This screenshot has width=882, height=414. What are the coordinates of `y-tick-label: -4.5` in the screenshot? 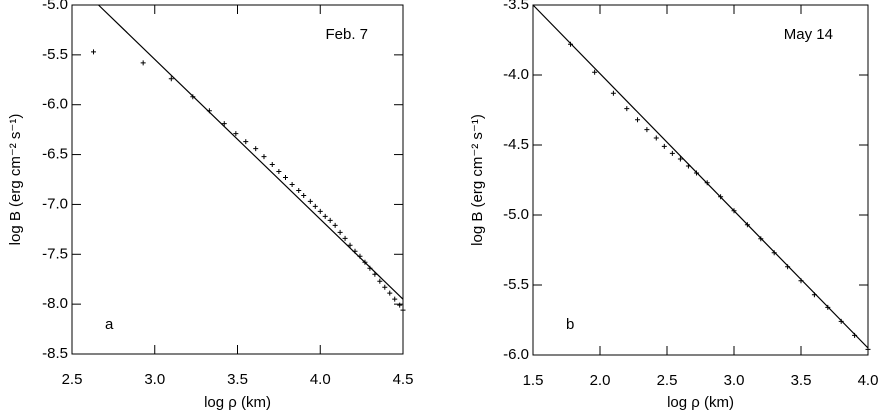 It's located at (516, 144).